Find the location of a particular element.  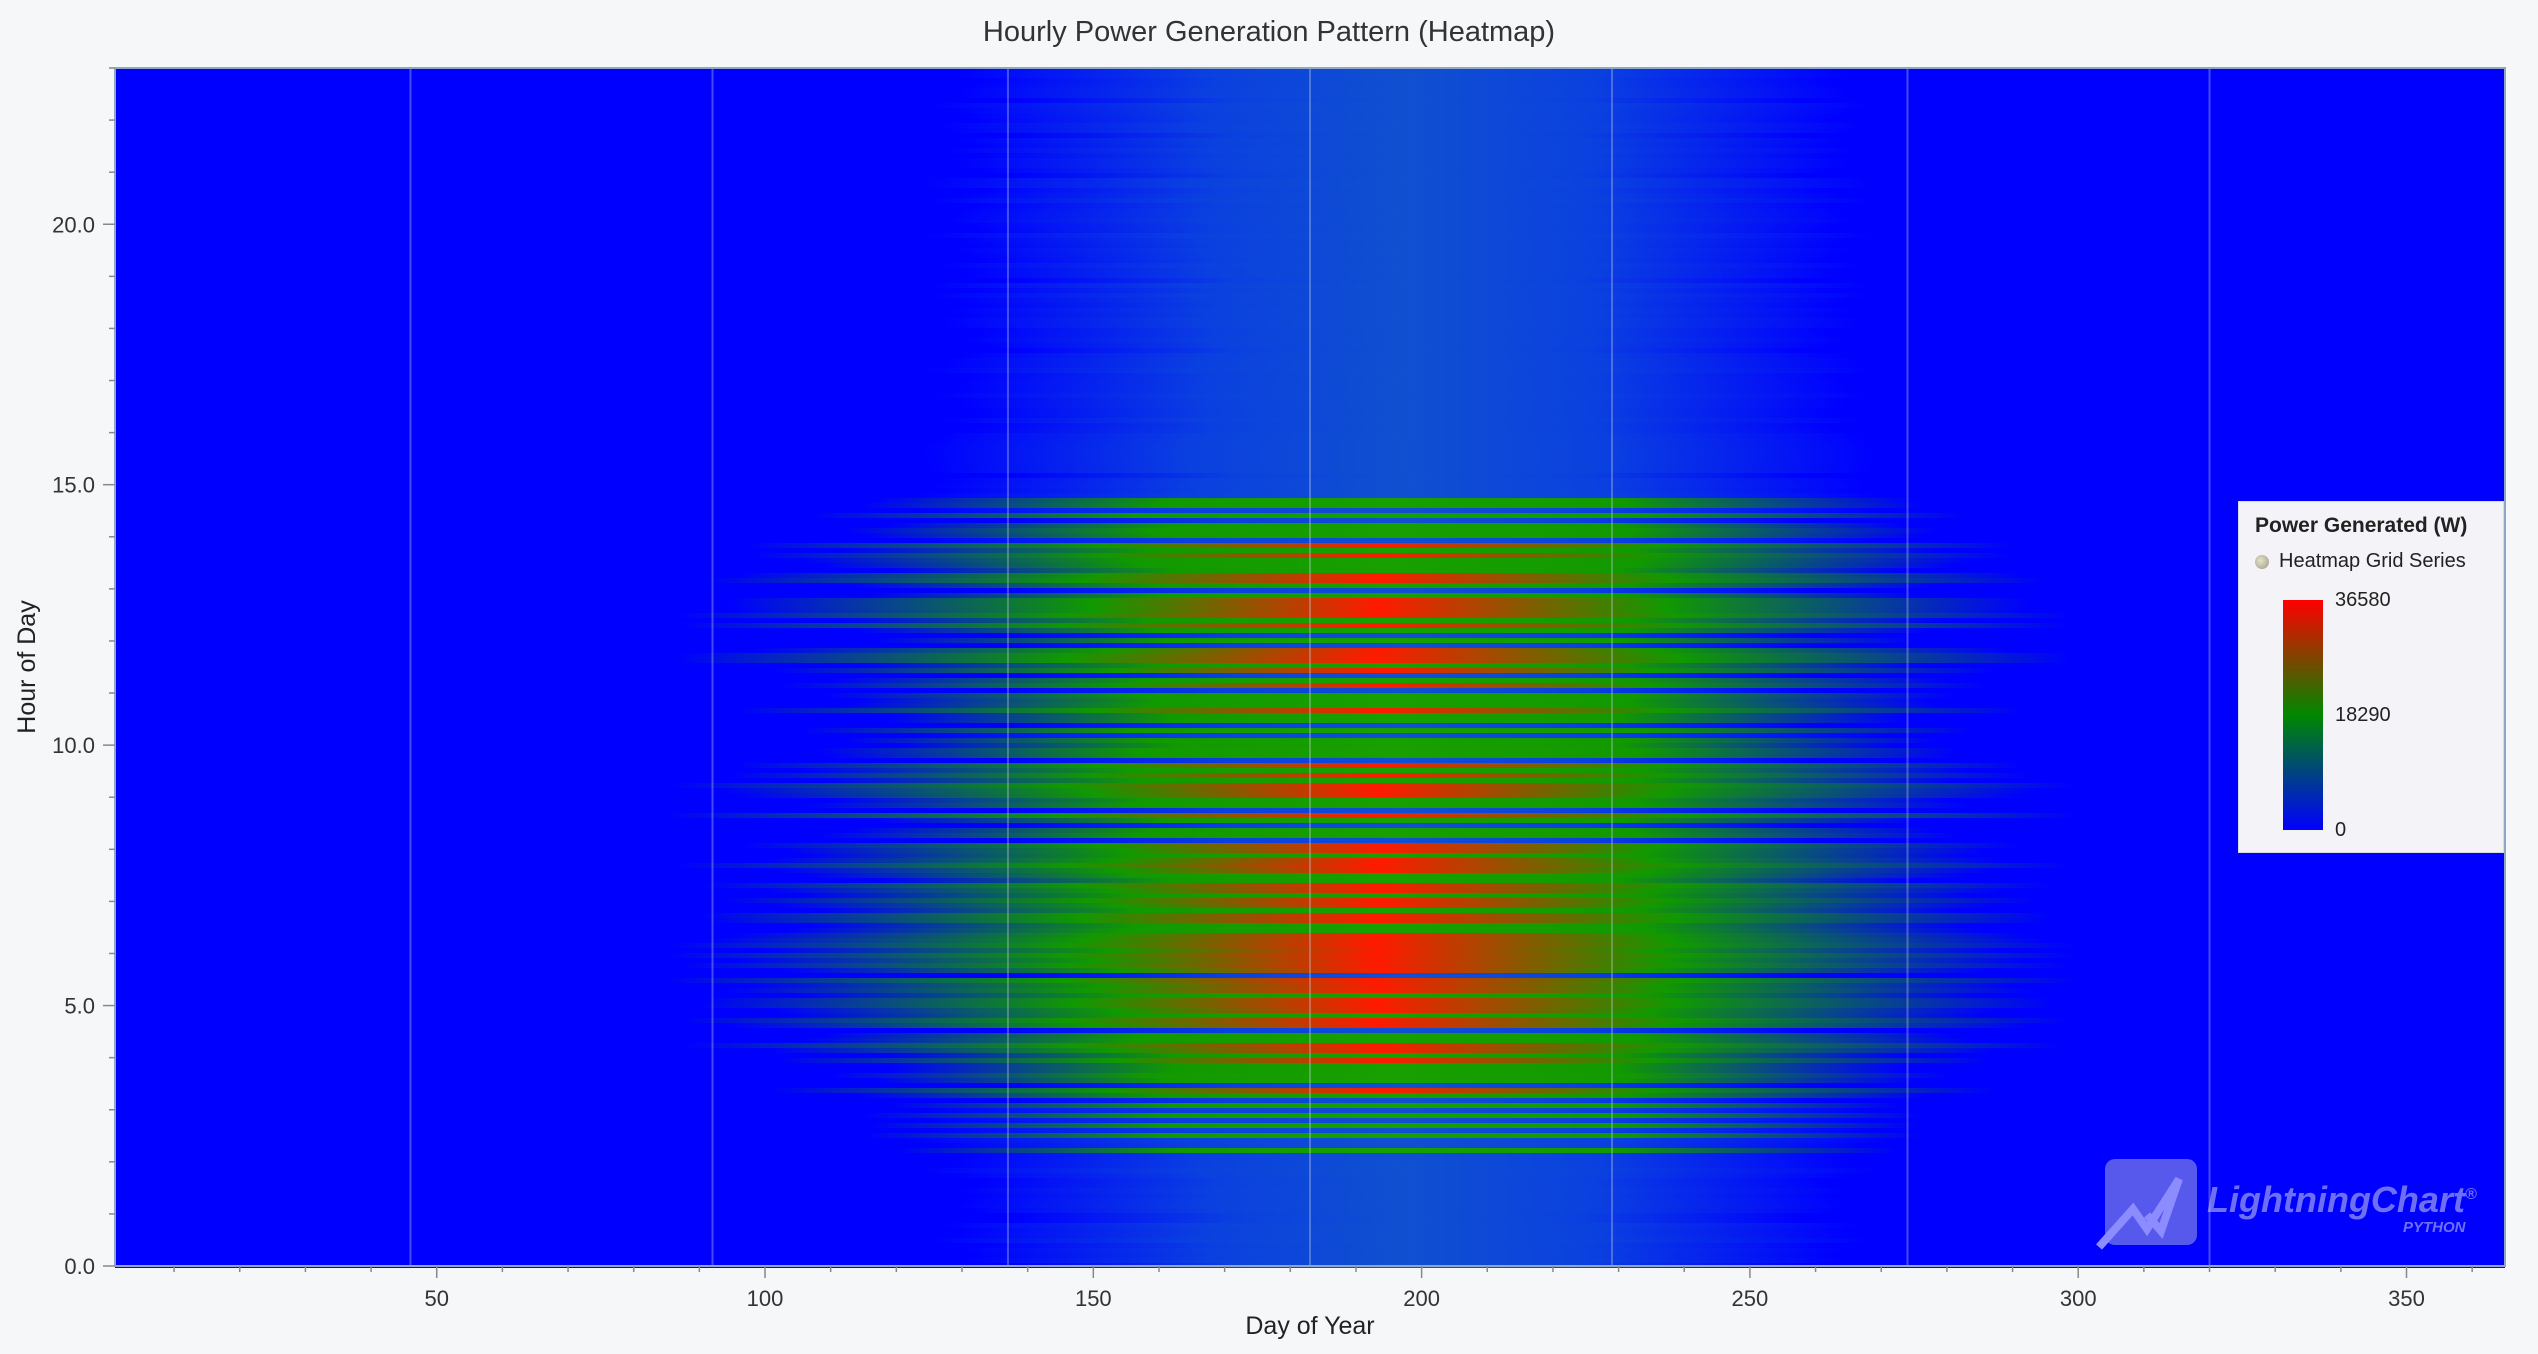

x-tick-label: 100 is located at coordinates (765, 1298).